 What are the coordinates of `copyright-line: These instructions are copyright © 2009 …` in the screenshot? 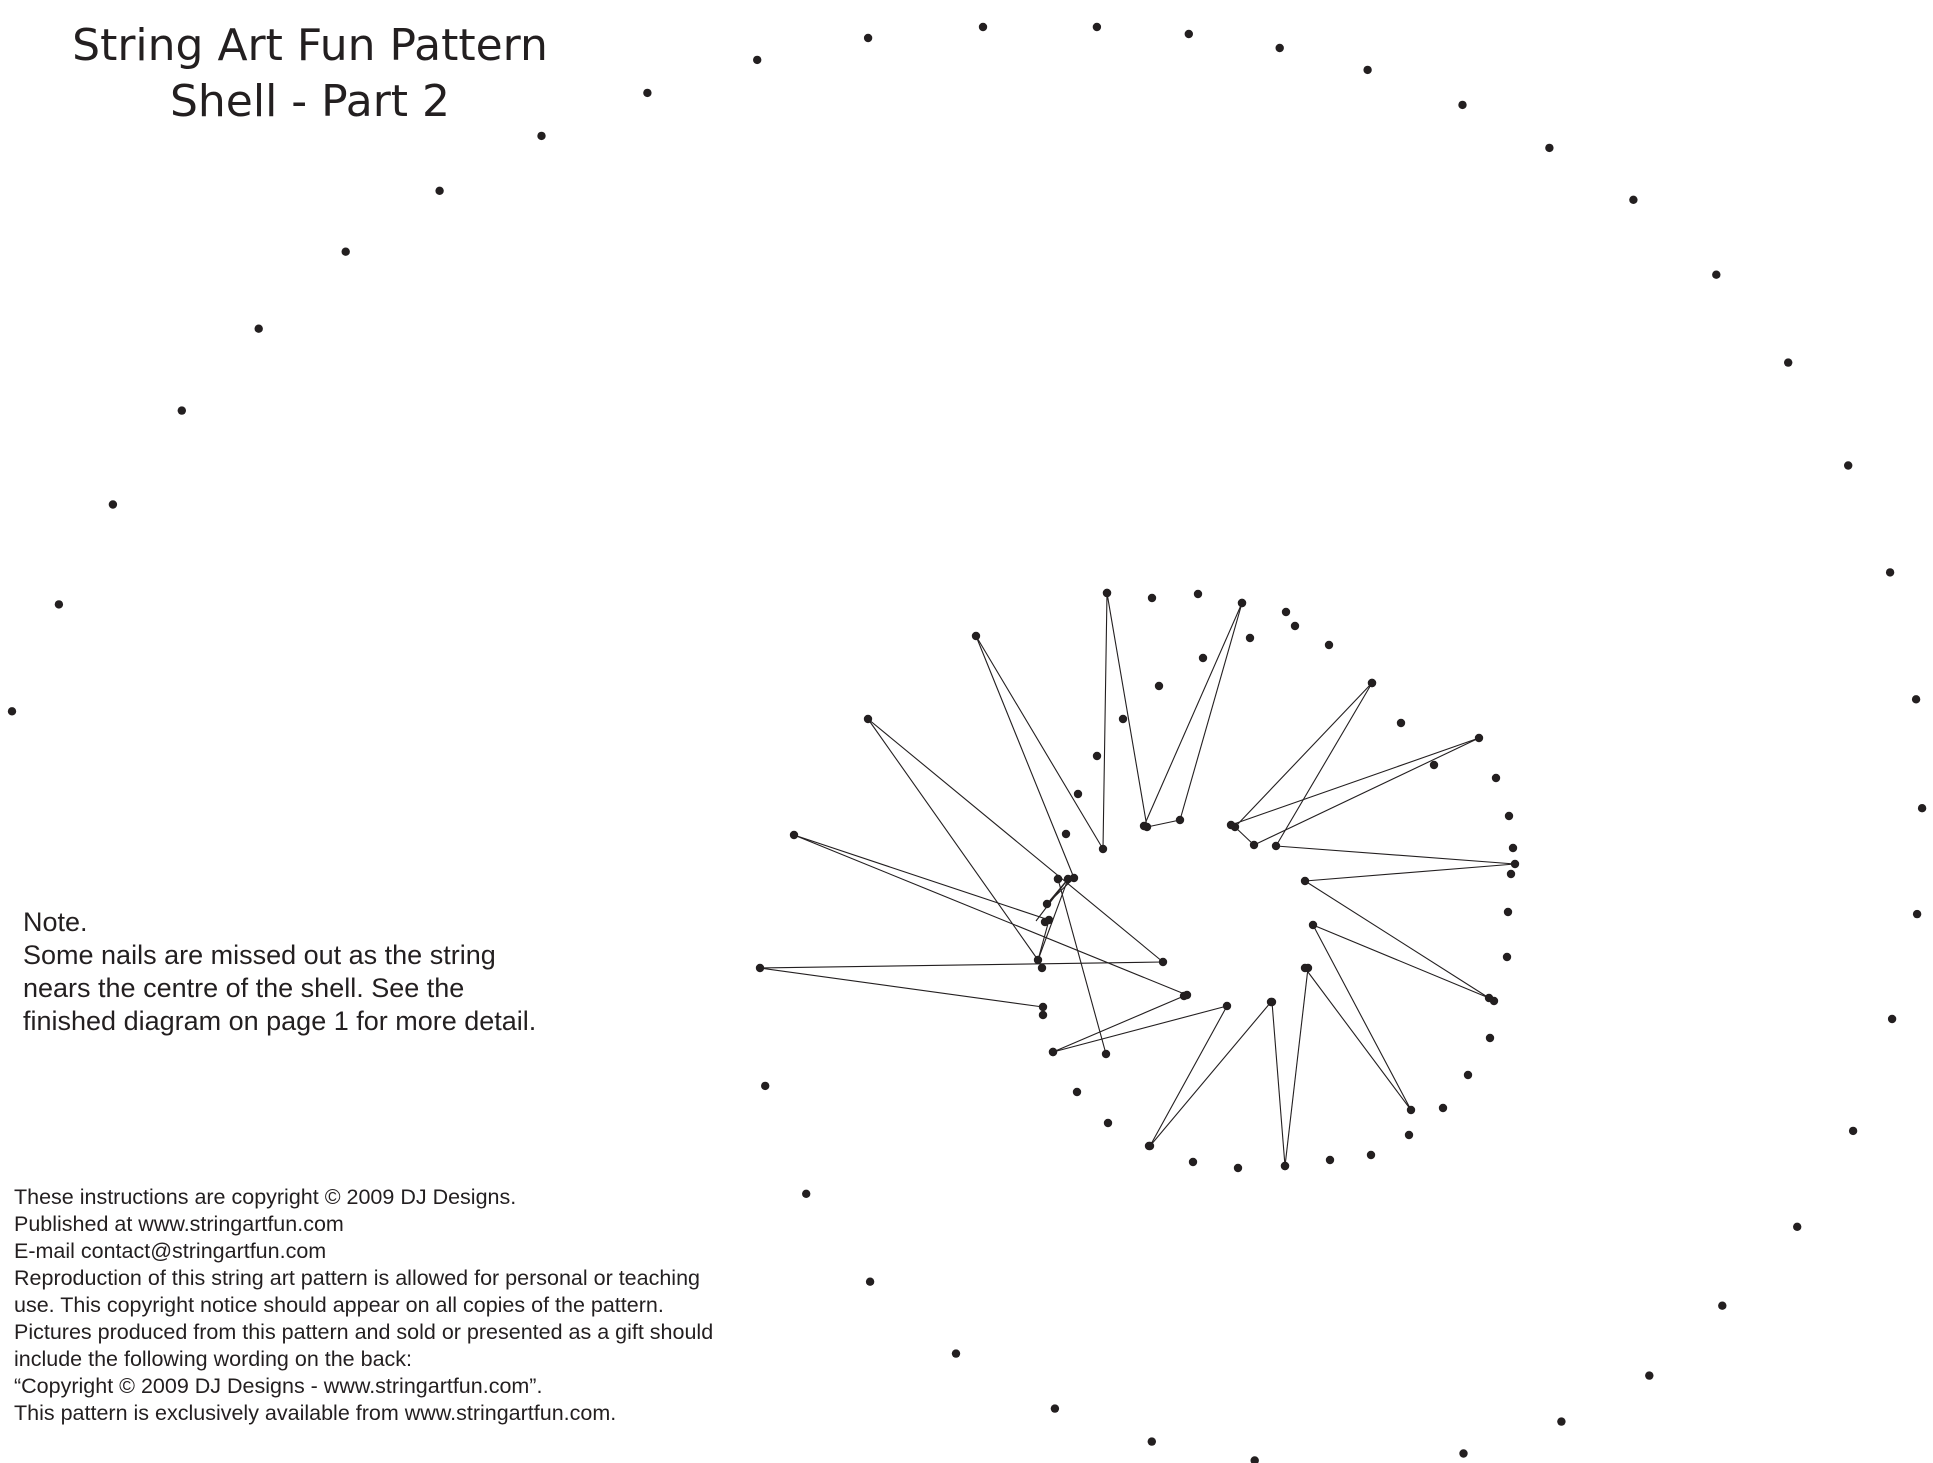 It's located at (265, 1197).